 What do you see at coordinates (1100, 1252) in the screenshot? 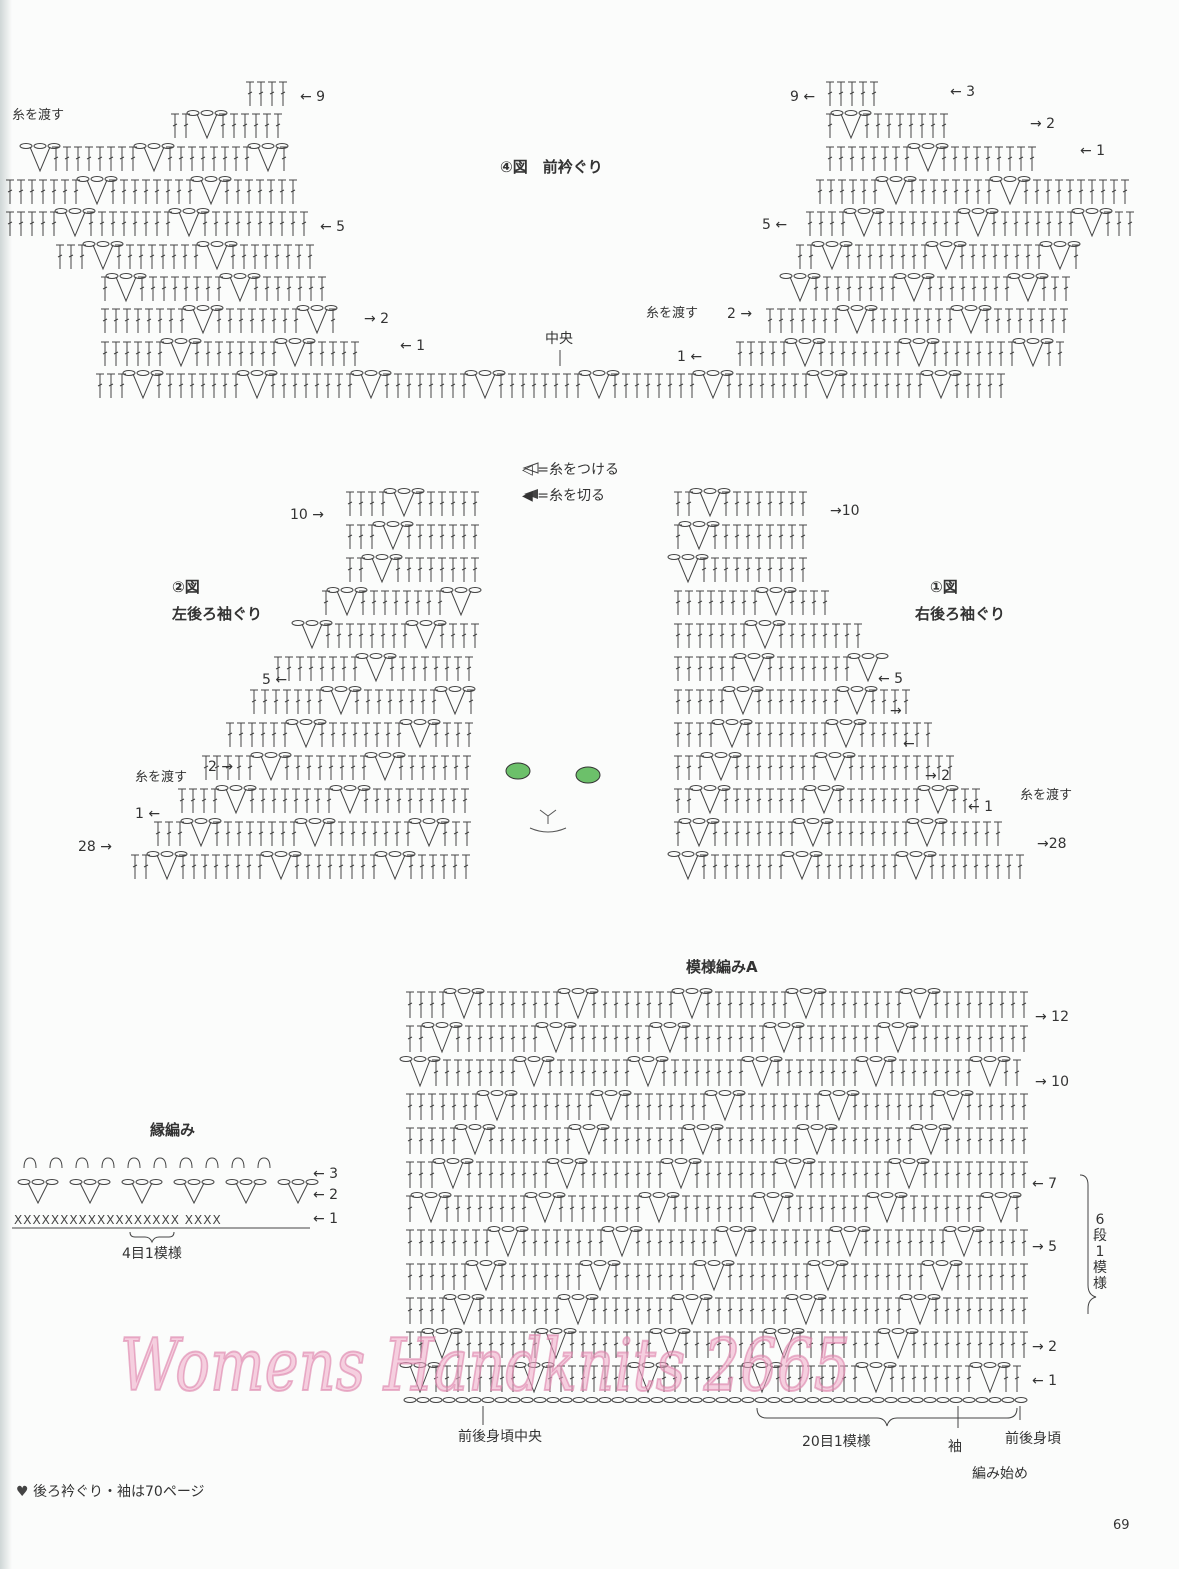
I see `repeat-rows-label: 6段1模様` at bounding box center [1100, 1252].